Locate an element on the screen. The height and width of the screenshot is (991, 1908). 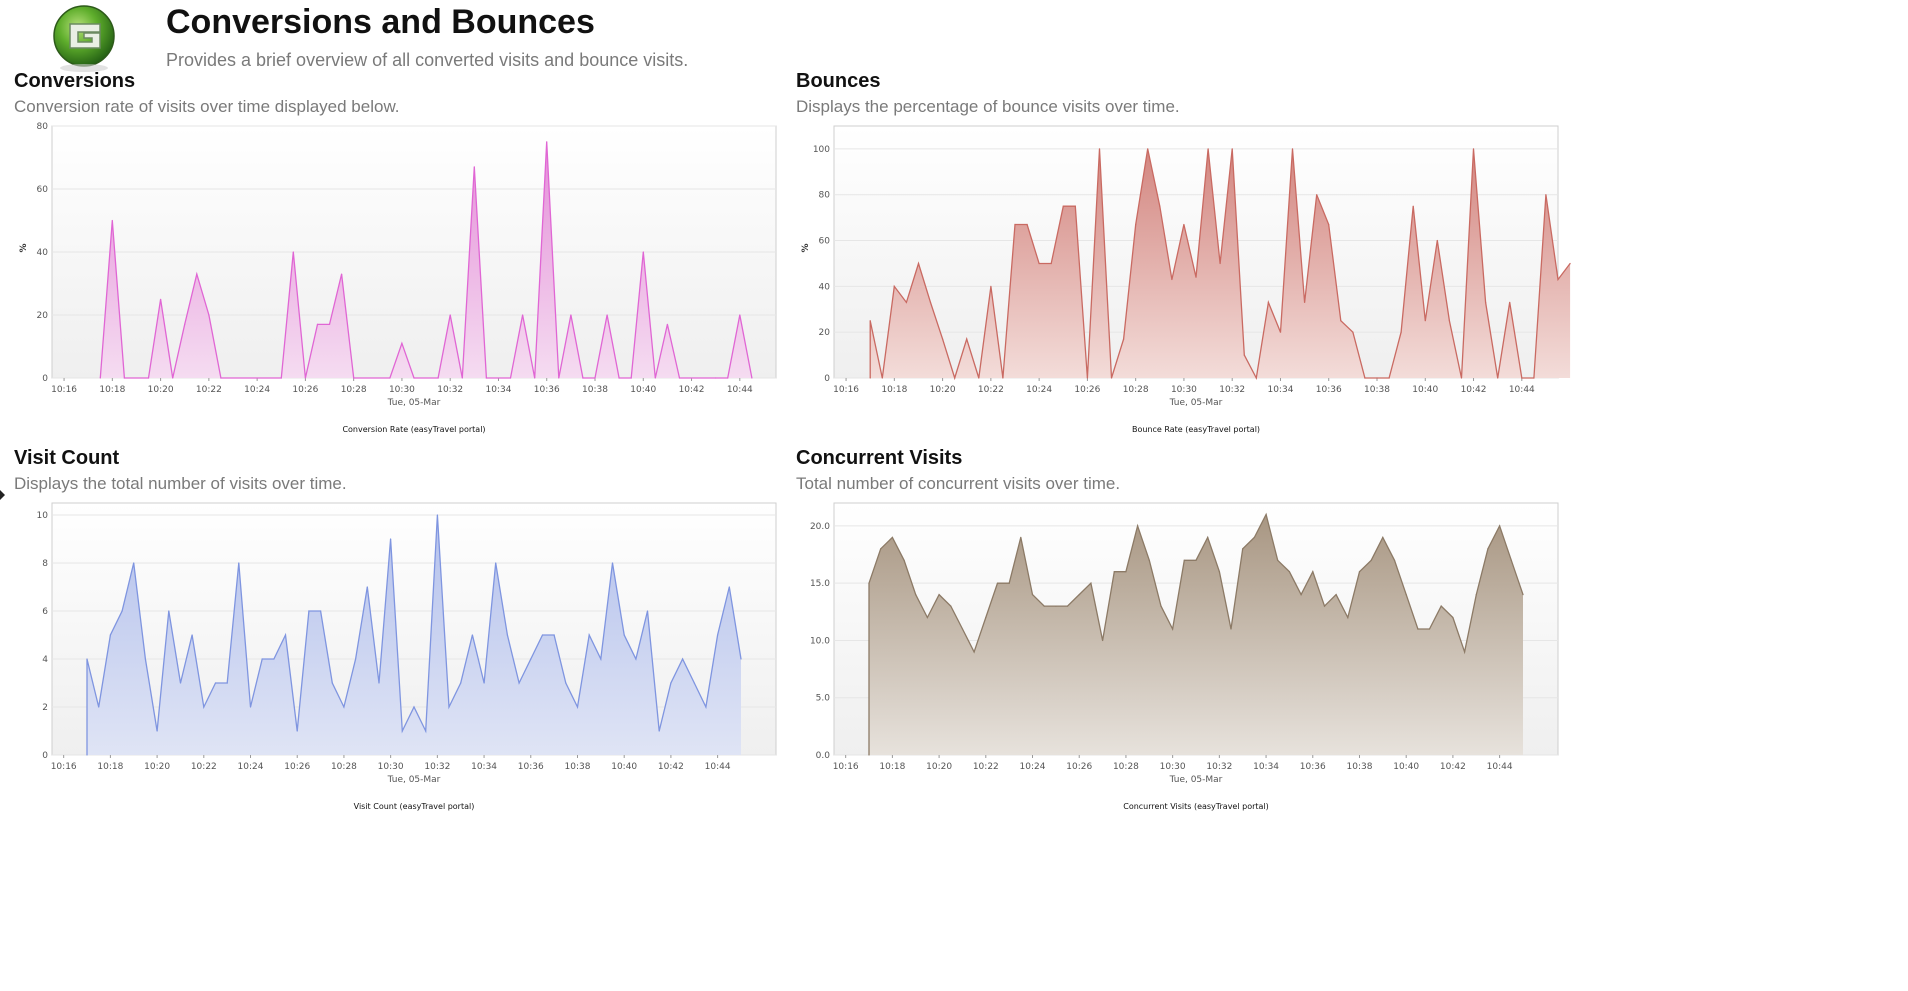
panel-title: Bounces is located at coordinates (838, 81).